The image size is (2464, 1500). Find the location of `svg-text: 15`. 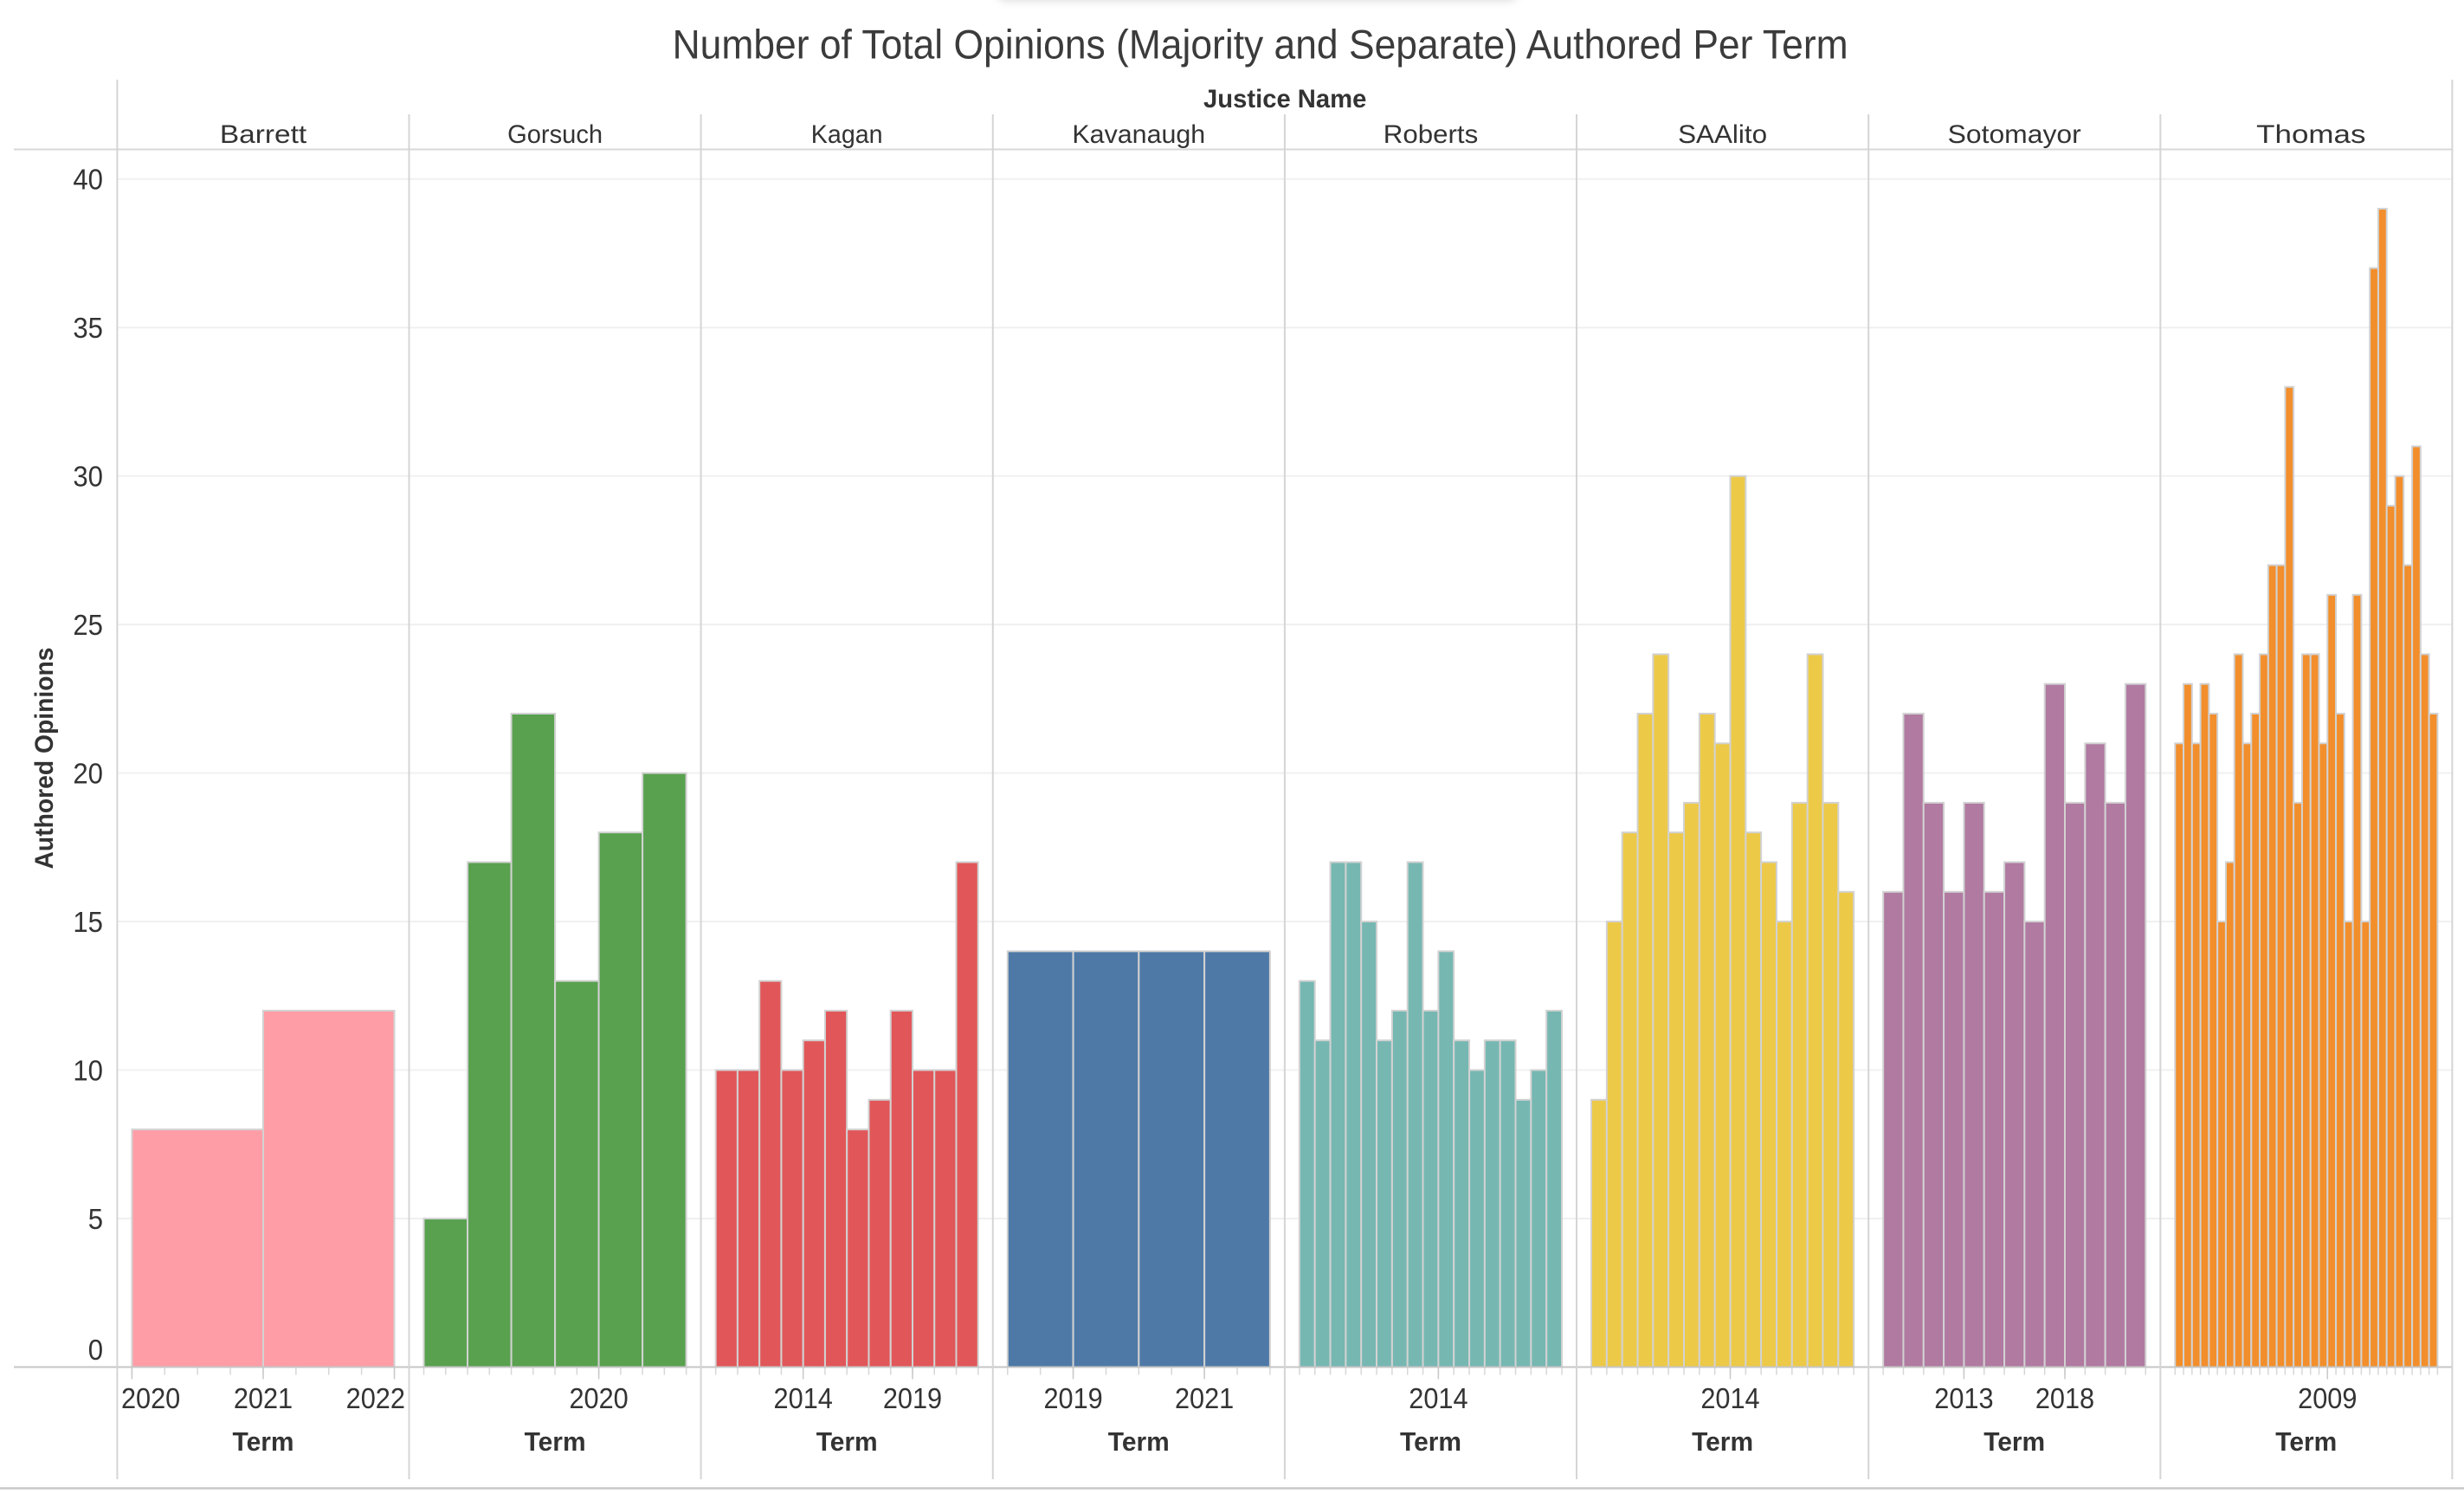

svg-text: 15 is located at coordinates (88, 922).